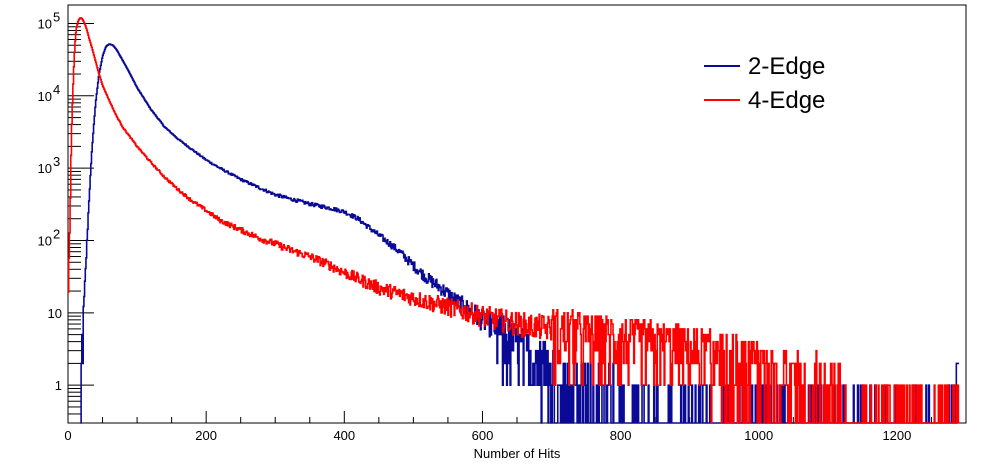  I want to click on x-tick-label: 0, so click(67, 435).